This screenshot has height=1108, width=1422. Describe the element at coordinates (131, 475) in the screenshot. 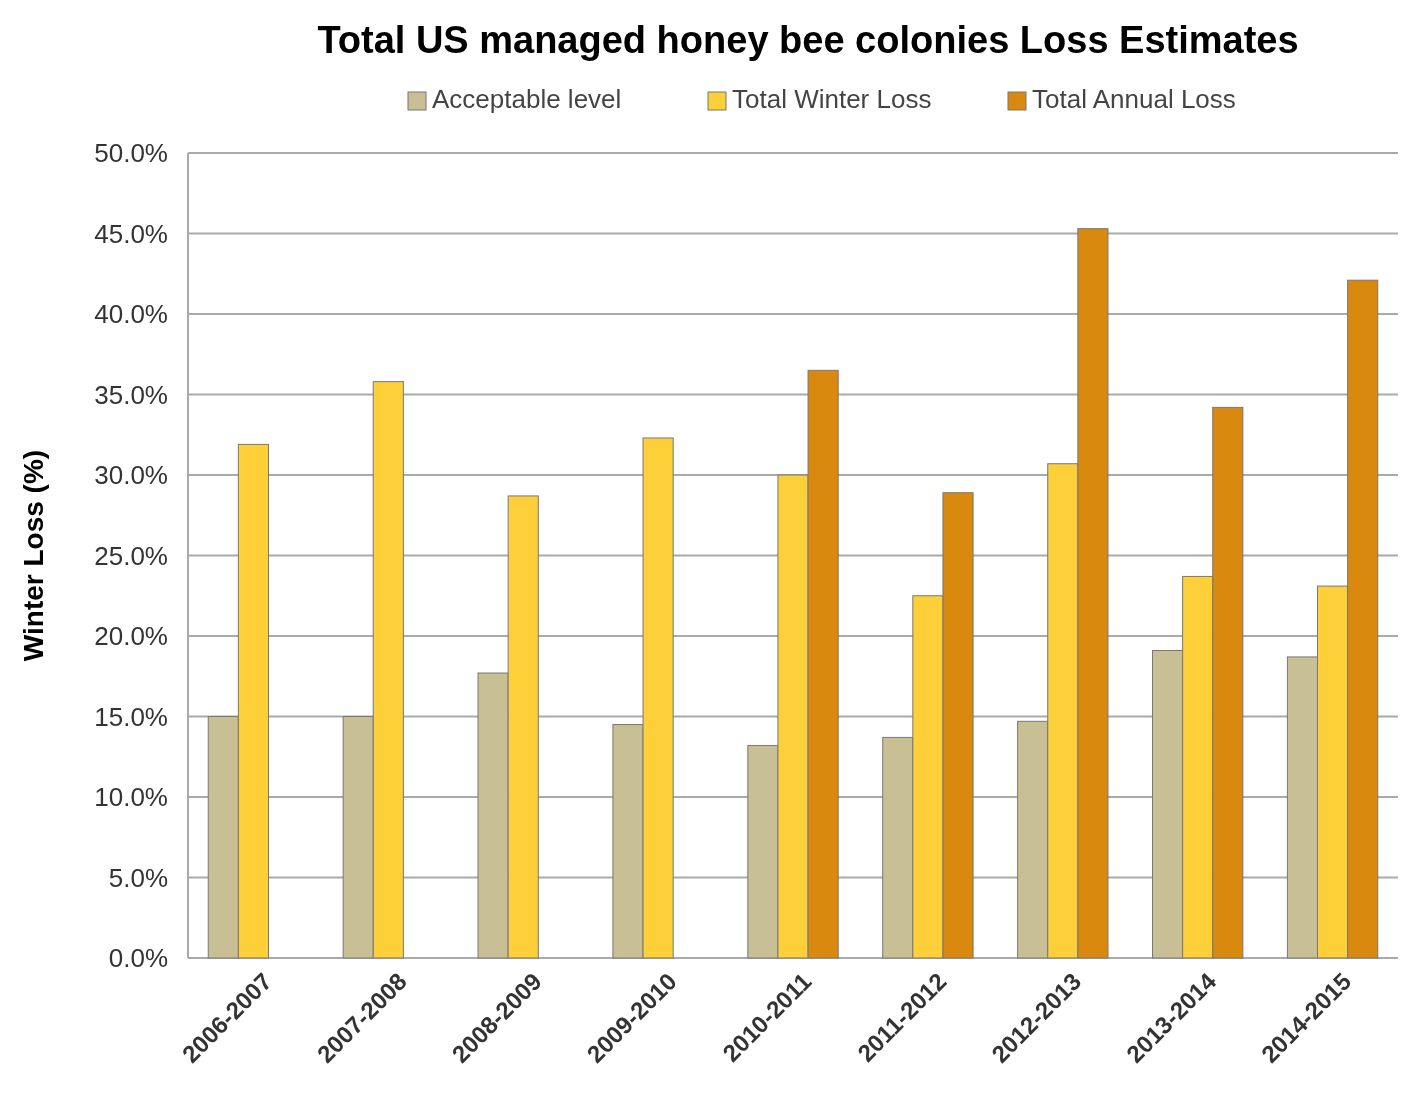

I see `y-tick-label: 30.0%` at that location.